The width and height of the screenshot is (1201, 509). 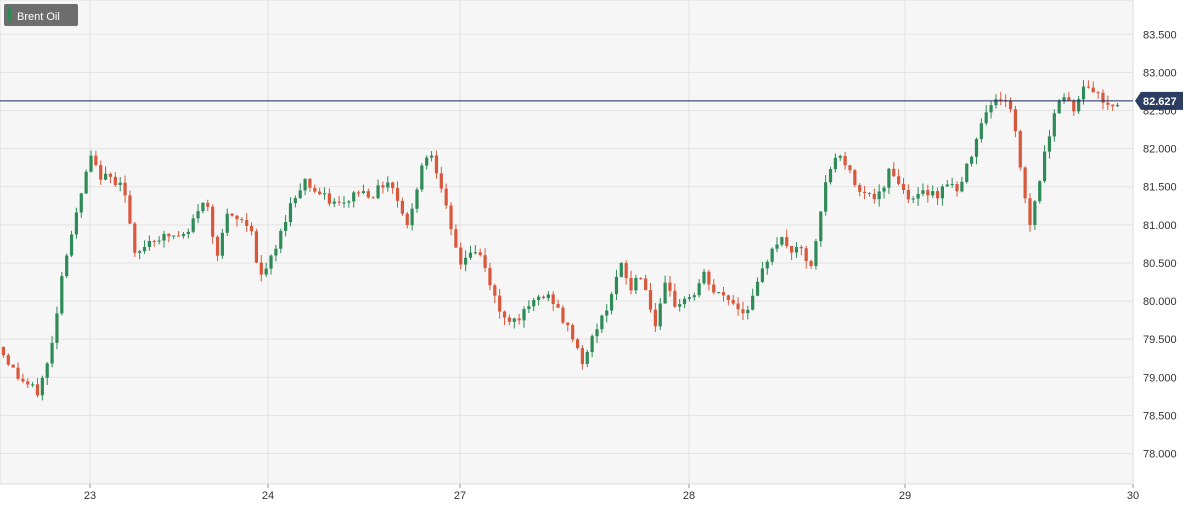 What do you see at coordinates (905, 496) in the screenshot?
I see `x-tick-label: 29` at bounding box center [905, 496].